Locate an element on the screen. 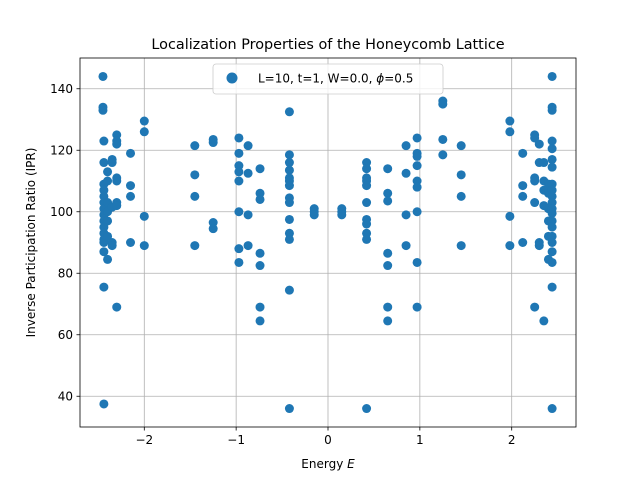  y-tick-label: 40 is located at coordinates (65, 397).